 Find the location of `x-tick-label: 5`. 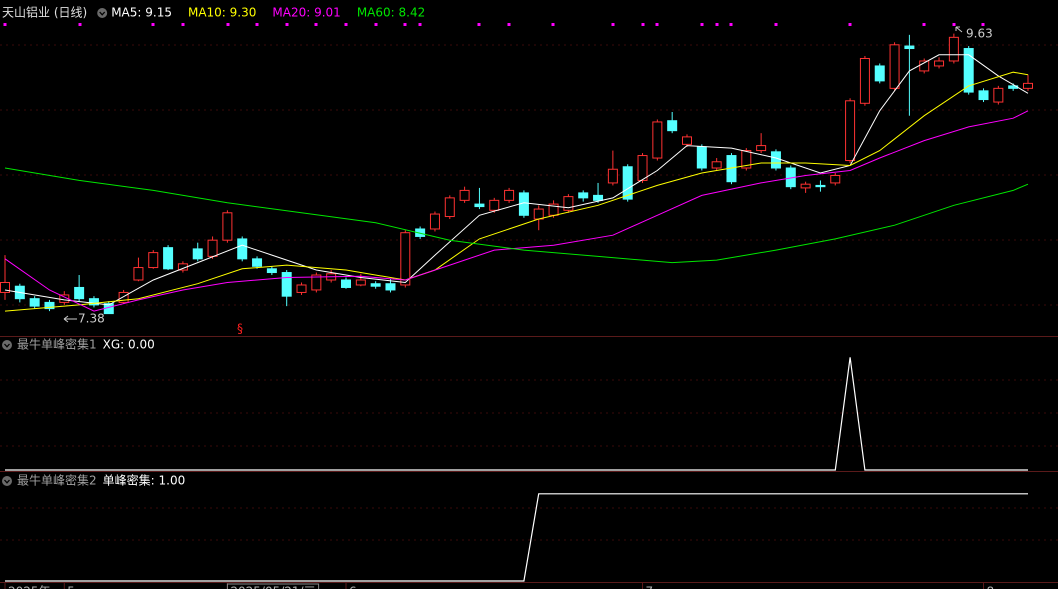

x-tick-label: 5 is located at coordinates (71, 587).